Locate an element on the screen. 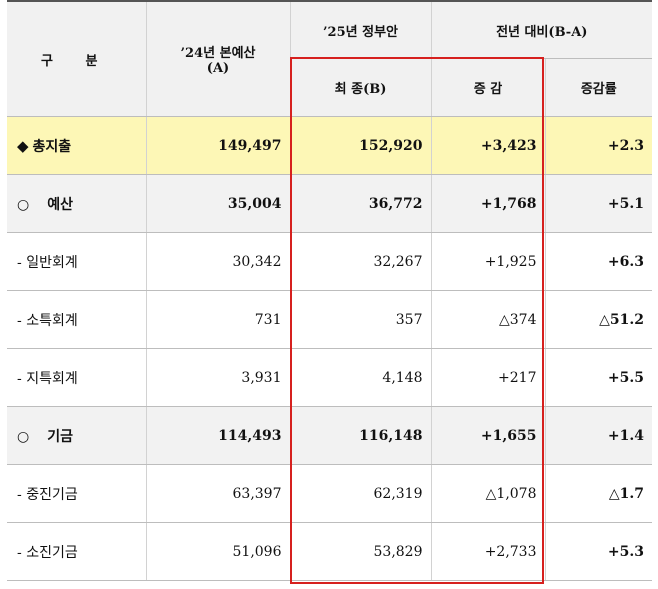 The image size is (658, 589). table-row: - 소진기금 51,096 53,829 +2,733 +5.3 is located at coordinates (330, 551).